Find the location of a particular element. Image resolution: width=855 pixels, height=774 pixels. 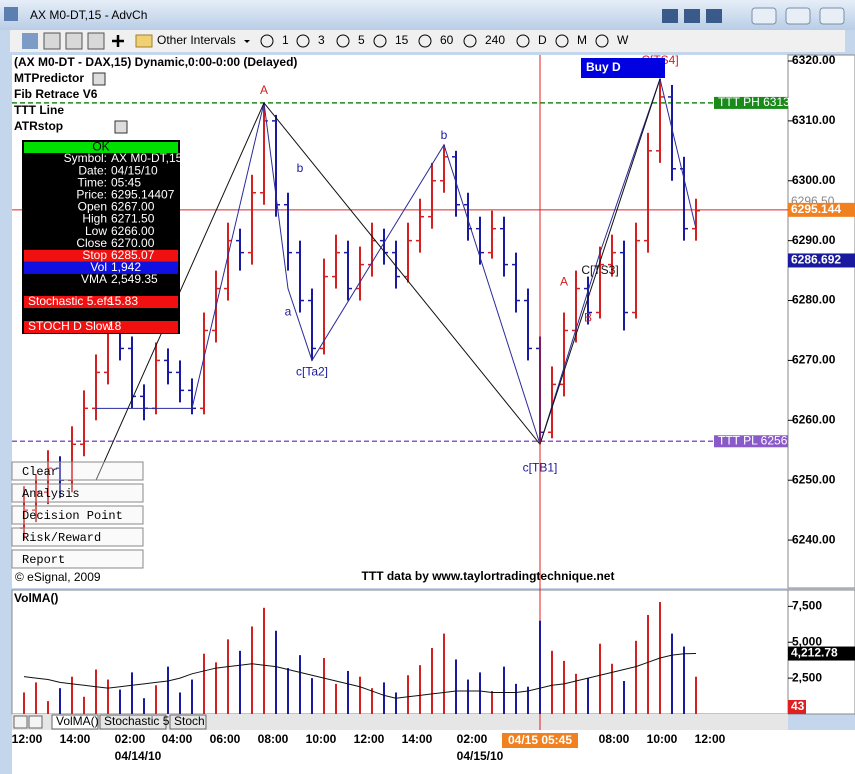

tab-label: Stoch is located at coordinates (189, 721).